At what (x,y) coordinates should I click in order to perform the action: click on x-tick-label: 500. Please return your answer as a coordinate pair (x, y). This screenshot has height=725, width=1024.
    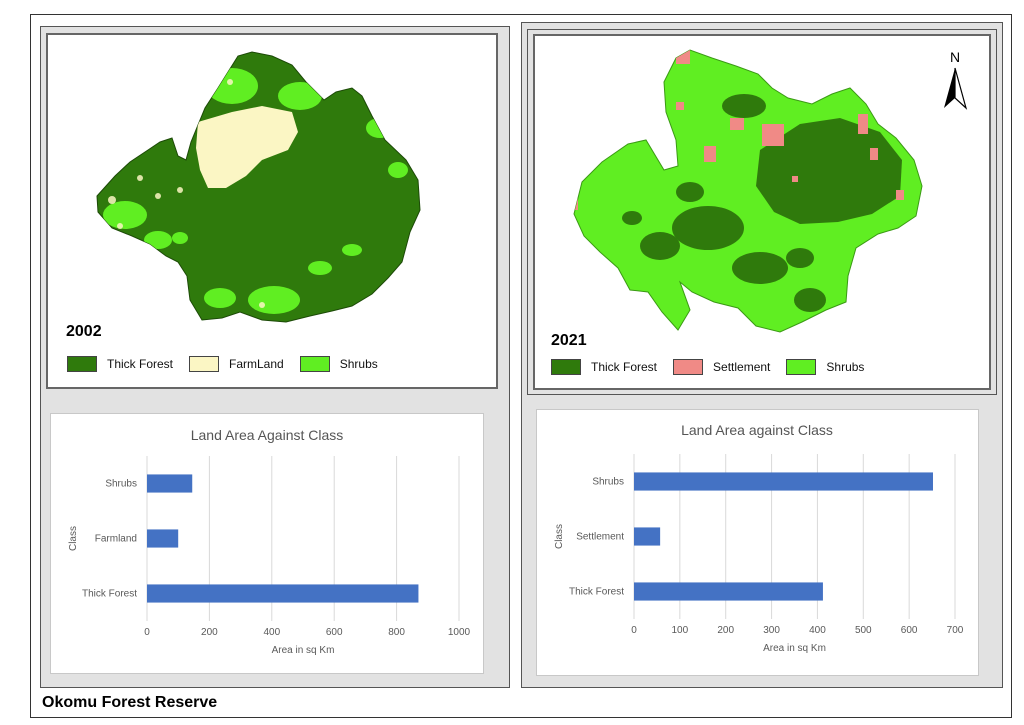
    Looking at the image, I should click on (863, 630).